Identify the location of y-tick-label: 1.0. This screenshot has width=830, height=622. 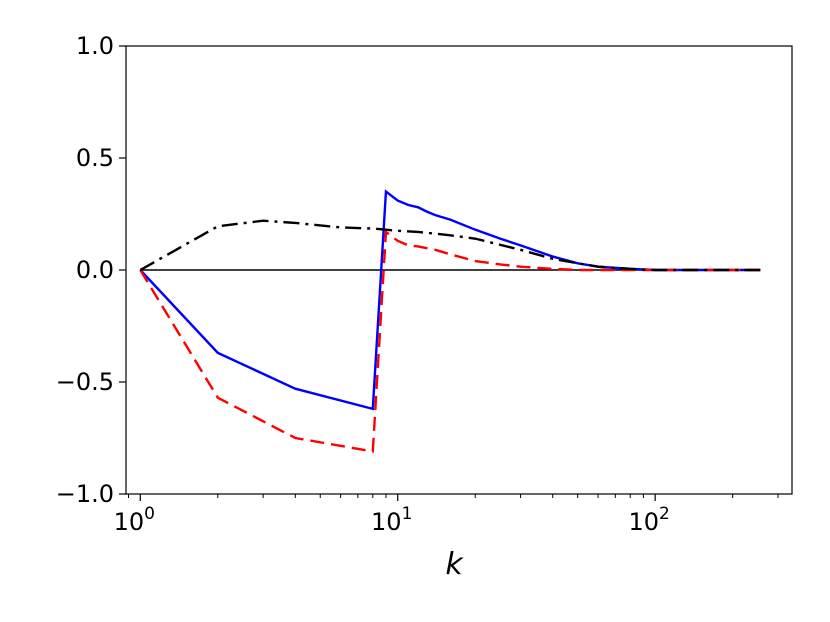
(95, 46).